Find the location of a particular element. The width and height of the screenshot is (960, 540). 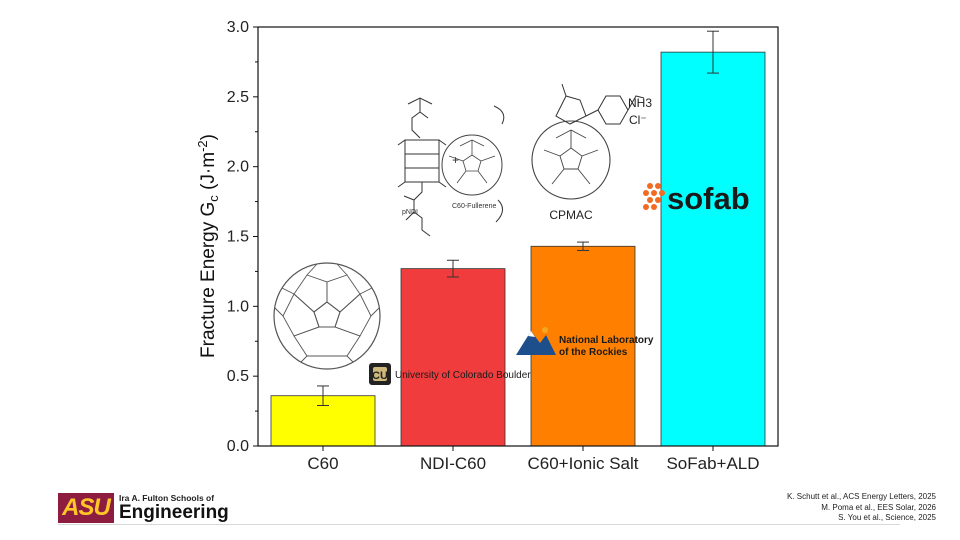

y-axis-title: Fracture Energy Gc (J·m-2) is located at coordinates (208, 246).